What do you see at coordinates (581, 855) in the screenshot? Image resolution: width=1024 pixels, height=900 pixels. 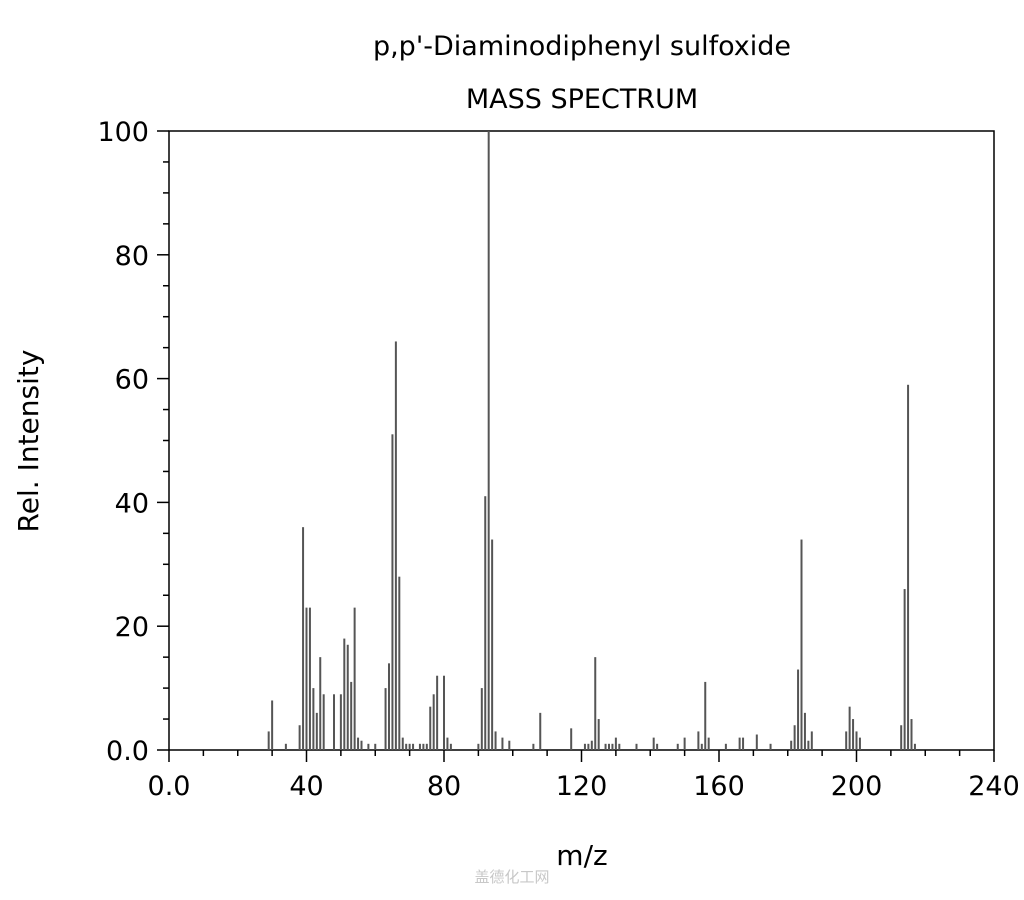 I see `x-axis-label: m/z` at bounding box center [581, 855].